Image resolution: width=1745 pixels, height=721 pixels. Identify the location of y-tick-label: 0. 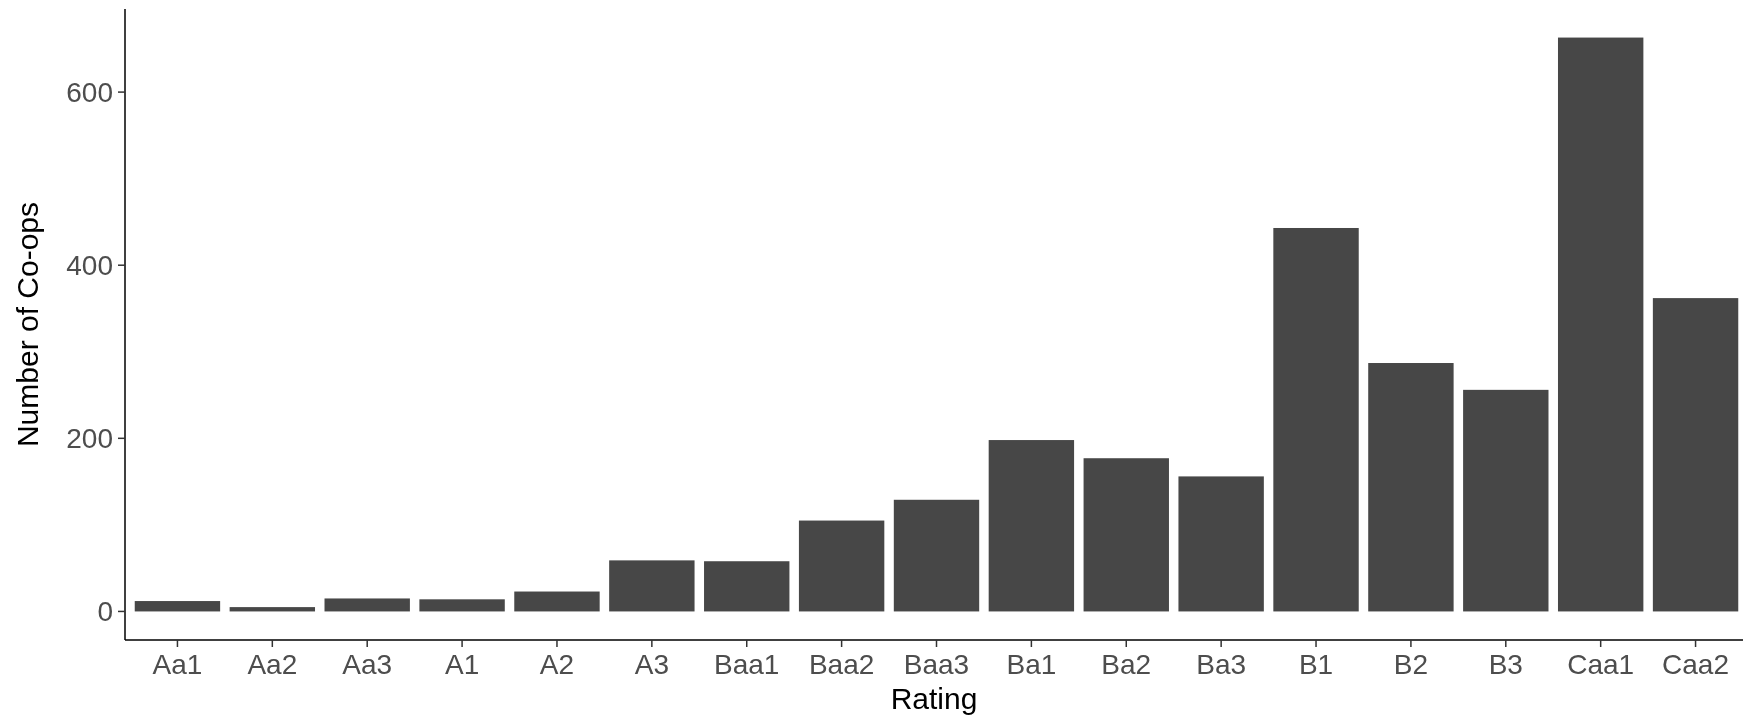
(105, 612).